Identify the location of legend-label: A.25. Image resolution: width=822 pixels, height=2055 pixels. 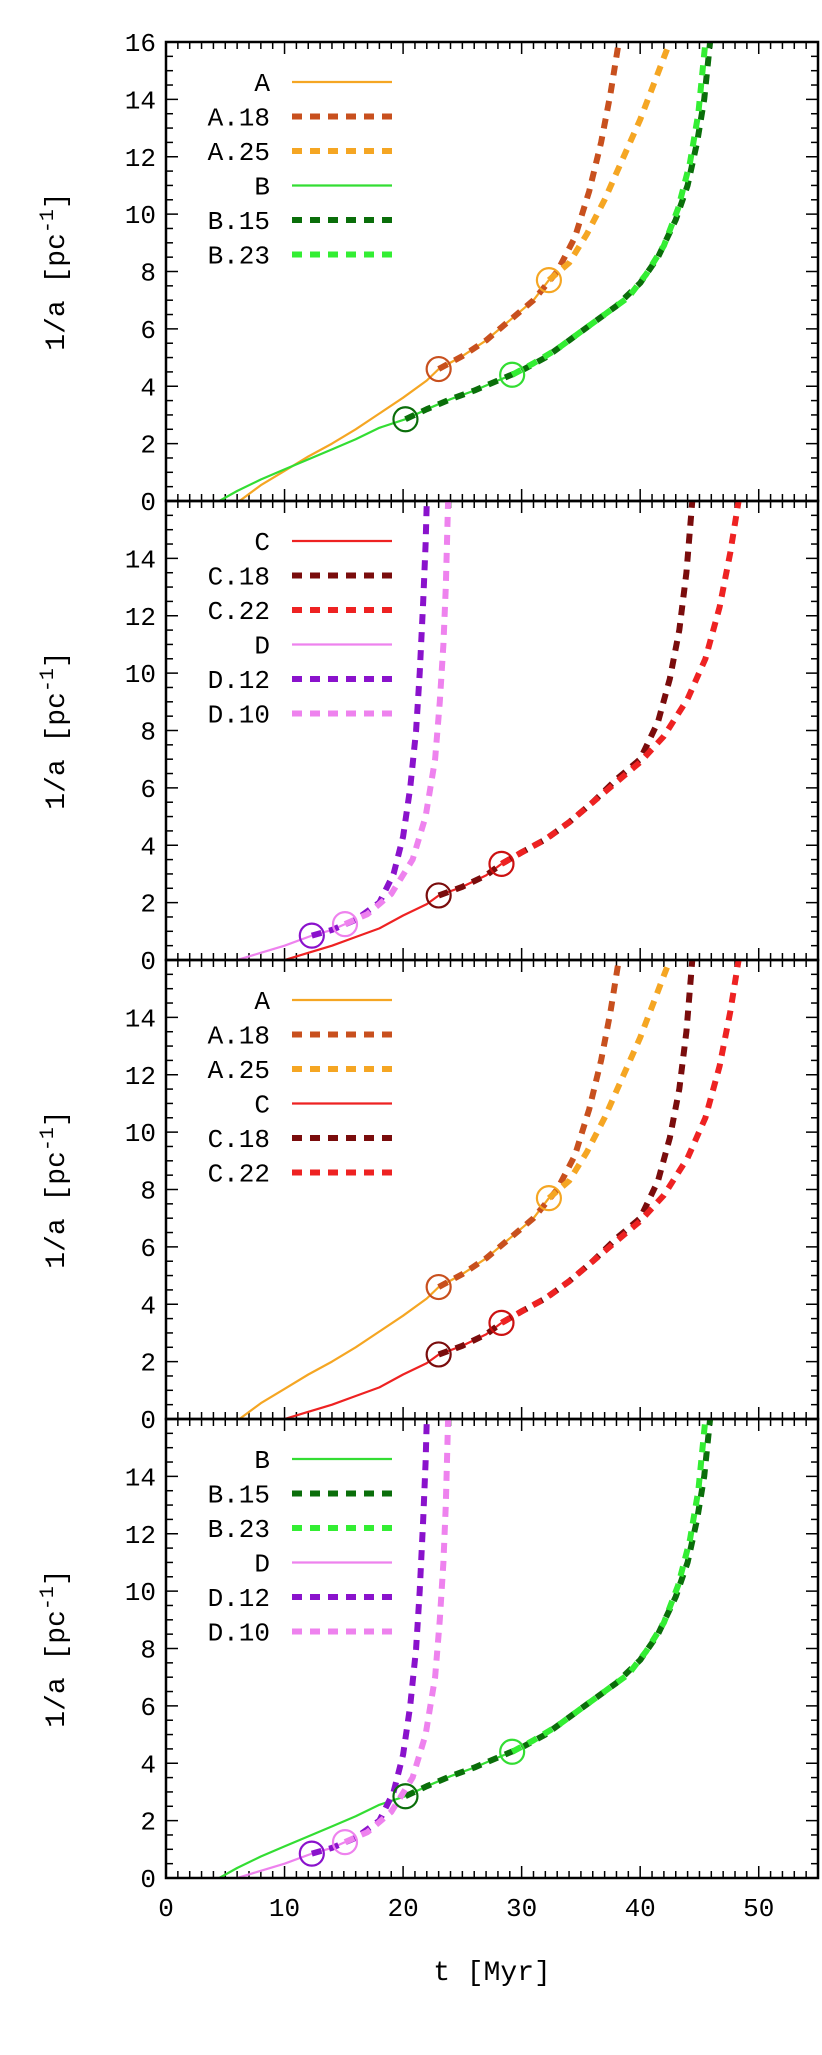
(239, 153).